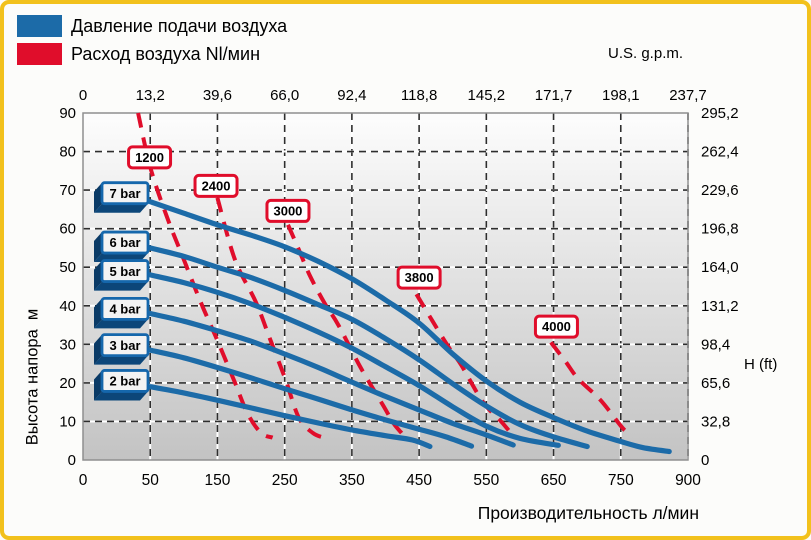 The image size is (811, 540). What do you see at coordinates (720, 113) in the screenshot?
I see `right-tick-label: 295,2` at bounding box center [720, 113].